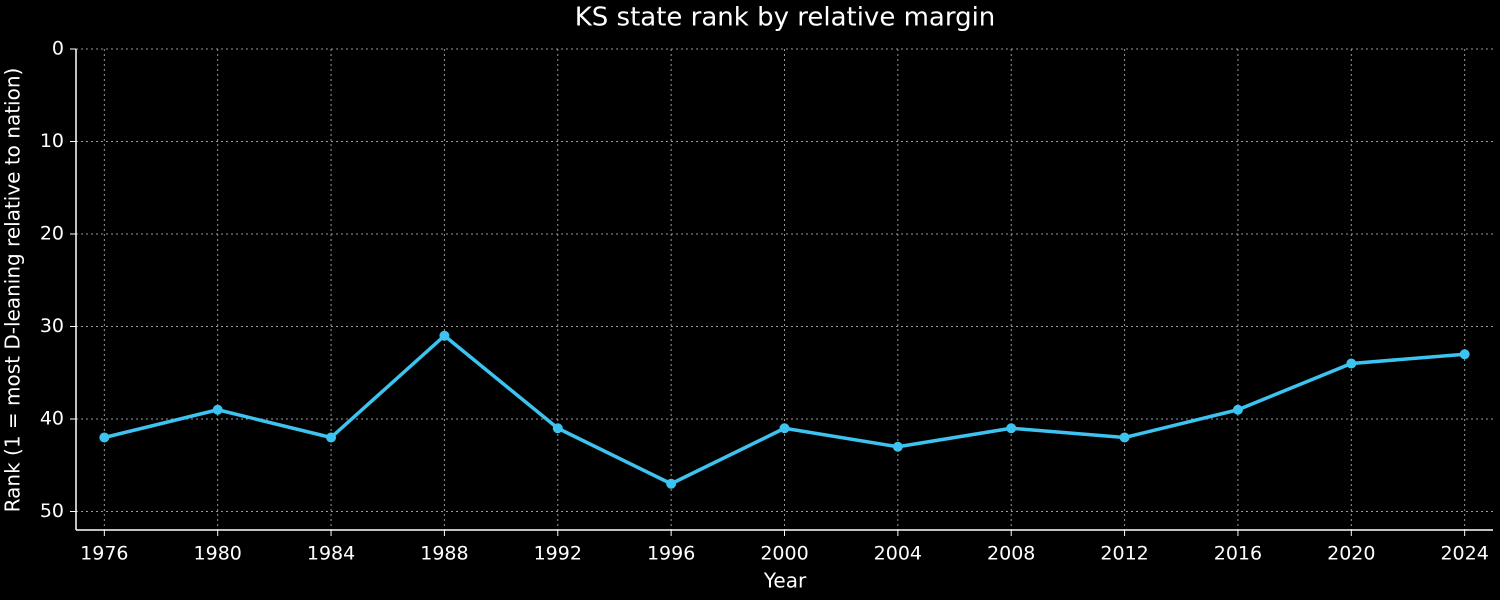 The height and width of the screenshot is (600, 1500). Describe the element at coordinates (52, 234) in the screenshot. I see `y-tick-label: 20` at that location.